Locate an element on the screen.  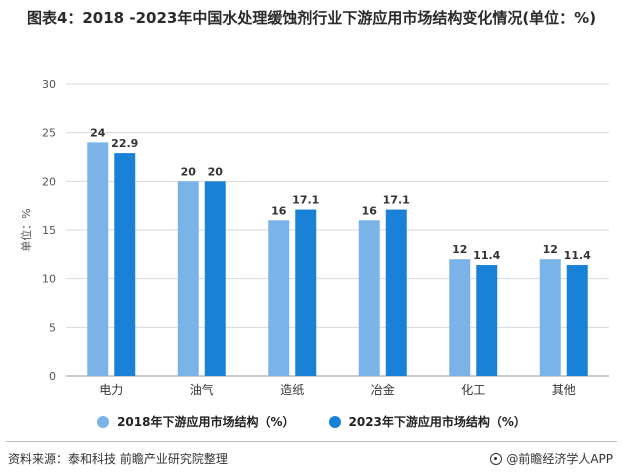
brand-text: @前瞻经济学人APP is located at coordinates (559, 459).